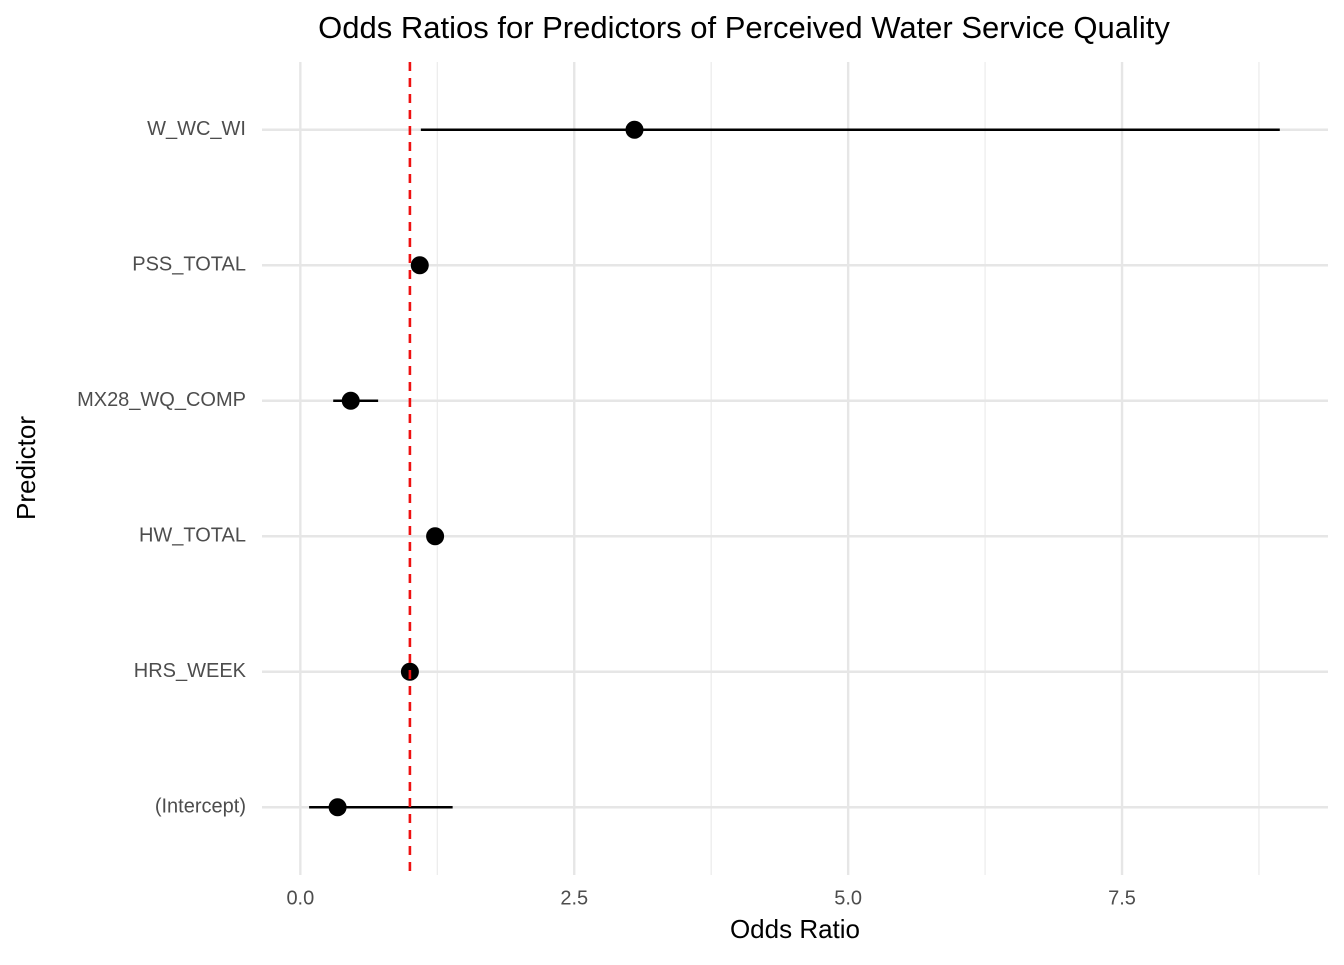 This screenshot has width=1344, height=965. What do you see at coordinates (1122, 898) in the screenshot?
I see `x-tick-label: 7.5` at bounding box center [1122, 898].